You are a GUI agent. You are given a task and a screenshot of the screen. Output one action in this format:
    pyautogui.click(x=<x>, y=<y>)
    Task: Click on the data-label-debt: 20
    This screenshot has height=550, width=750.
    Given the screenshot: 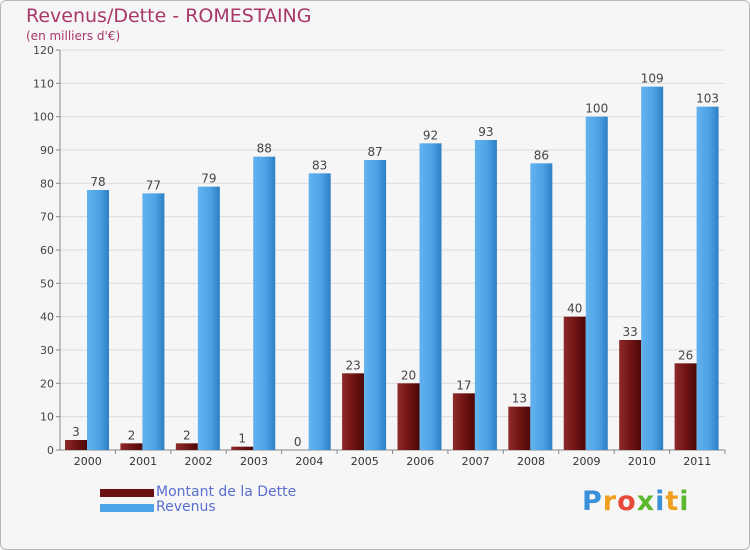 What is the action you would take?
    pyautogui.click(x=408, y=375)
    